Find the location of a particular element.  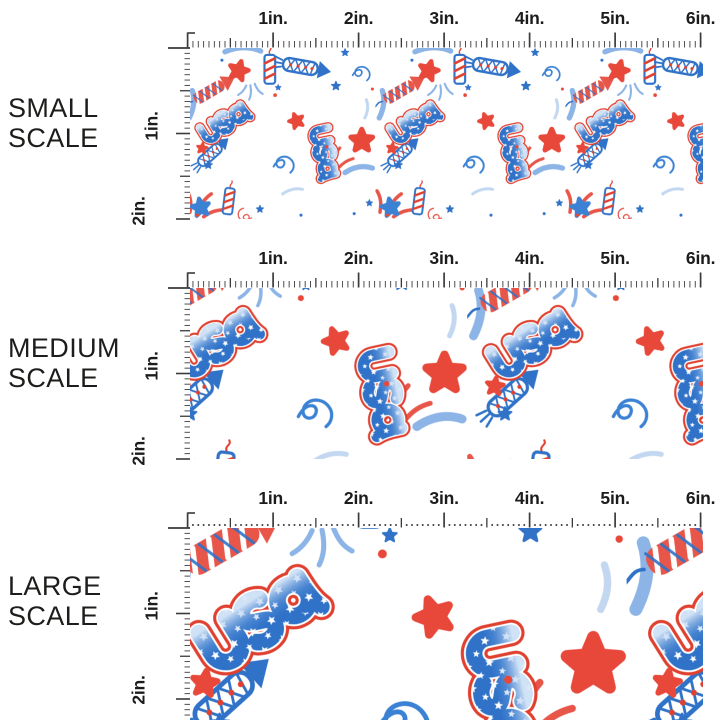

scale-label-medium: MEDIUM SCALE is located at coordinates (64, 363).